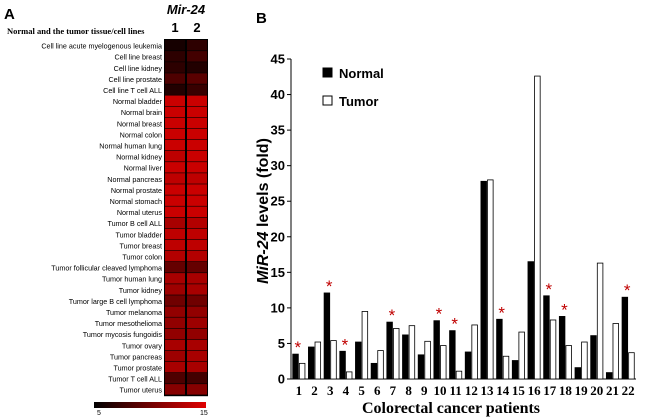 This screenshot has height=418, width=661. Describe the element at coordinates (106, 268) in the screenshot. I see `heatmap-row-label: Tumor follicular cleaved lymphoma` at that location.